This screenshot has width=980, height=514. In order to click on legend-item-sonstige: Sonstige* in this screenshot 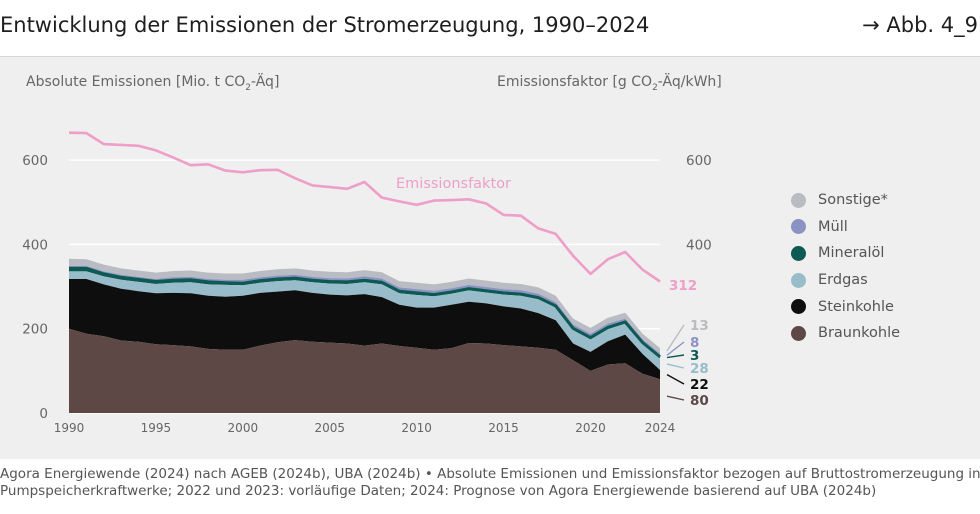, I will do `click(845, 200)`.